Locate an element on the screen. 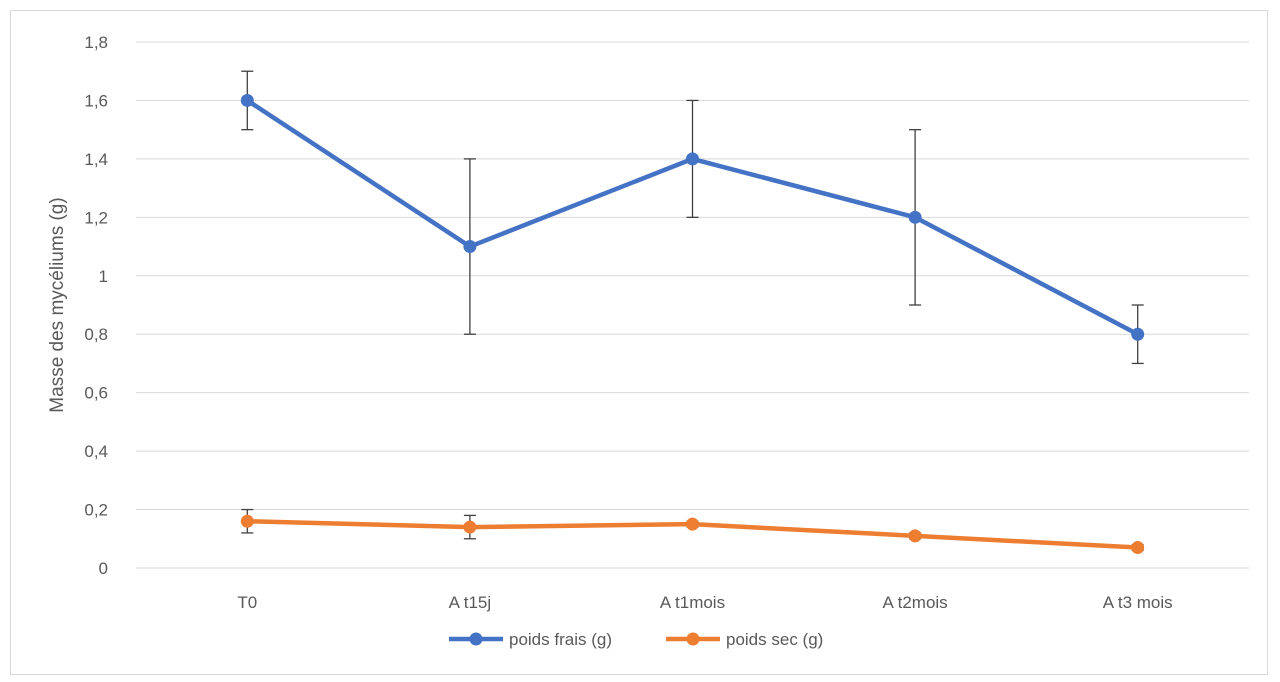  y-tick-label: 1,2 is located at coordinates (96, 217).